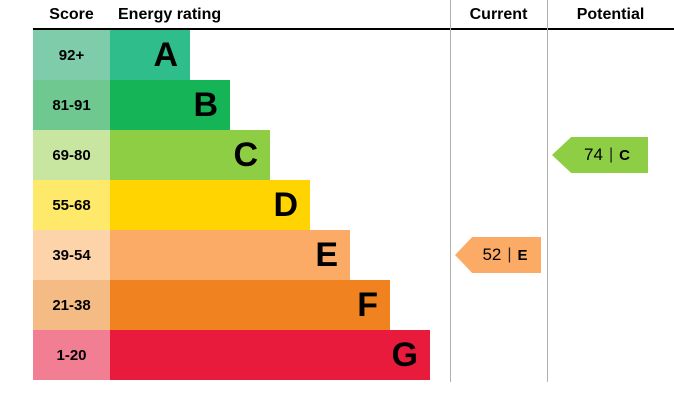 The image size is (674, 405). I want to click on band-row-a: 92+ A, so click(231, 55).